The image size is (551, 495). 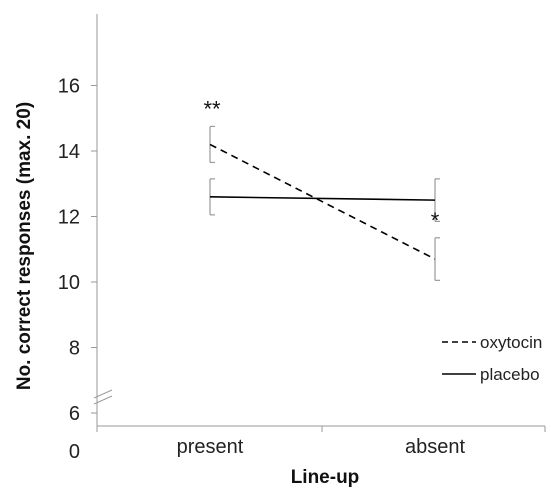 I want to click on legend-placebo-label: placebo, so click(x=510, y=374).